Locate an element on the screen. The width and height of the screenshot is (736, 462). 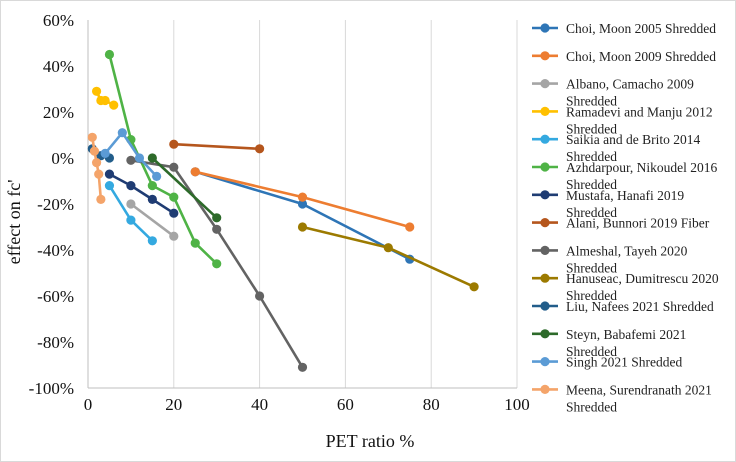
legend-entry-1: Choi, Moon 2009 Shredded is located at coordinates (624, 56).